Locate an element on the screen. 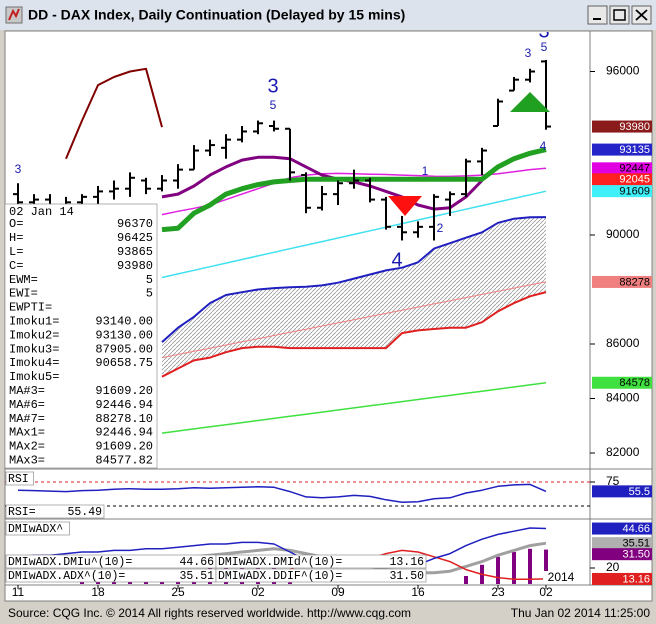 The height and width of the screenshot is (624, 656). value-box-label: 92447 is located at coordinates (634, 169).